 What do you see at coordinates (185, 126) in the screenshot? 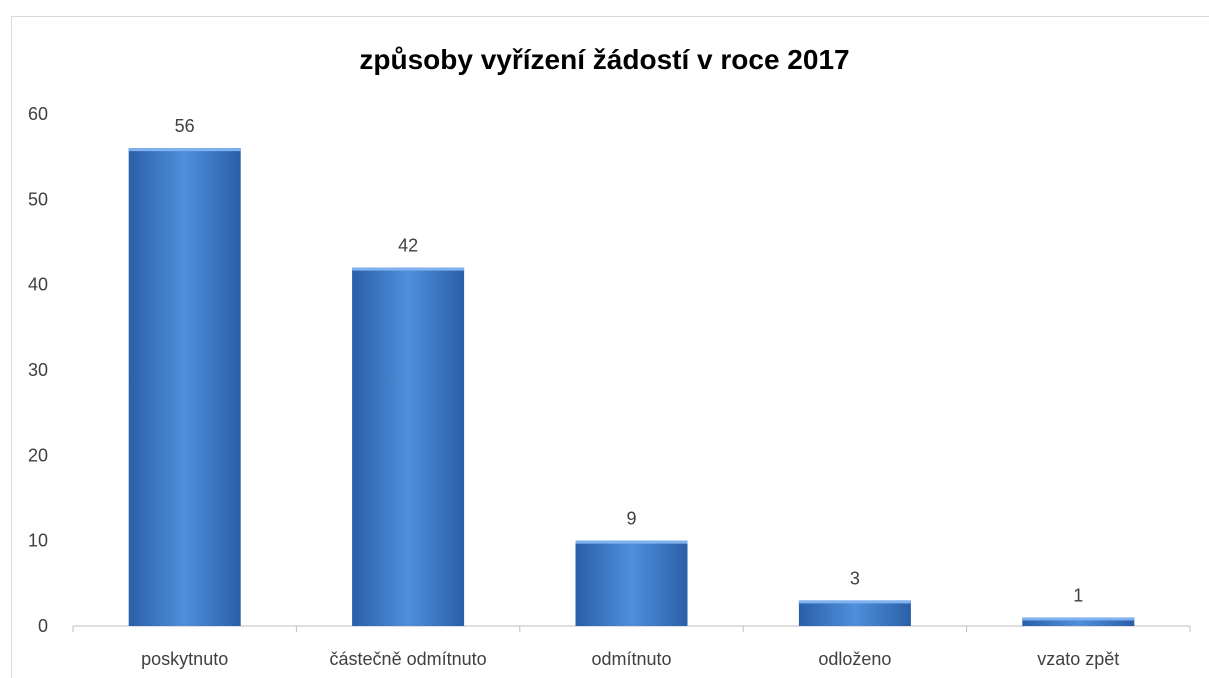
I see `data-label: 56` at bounding box center [185, 126].